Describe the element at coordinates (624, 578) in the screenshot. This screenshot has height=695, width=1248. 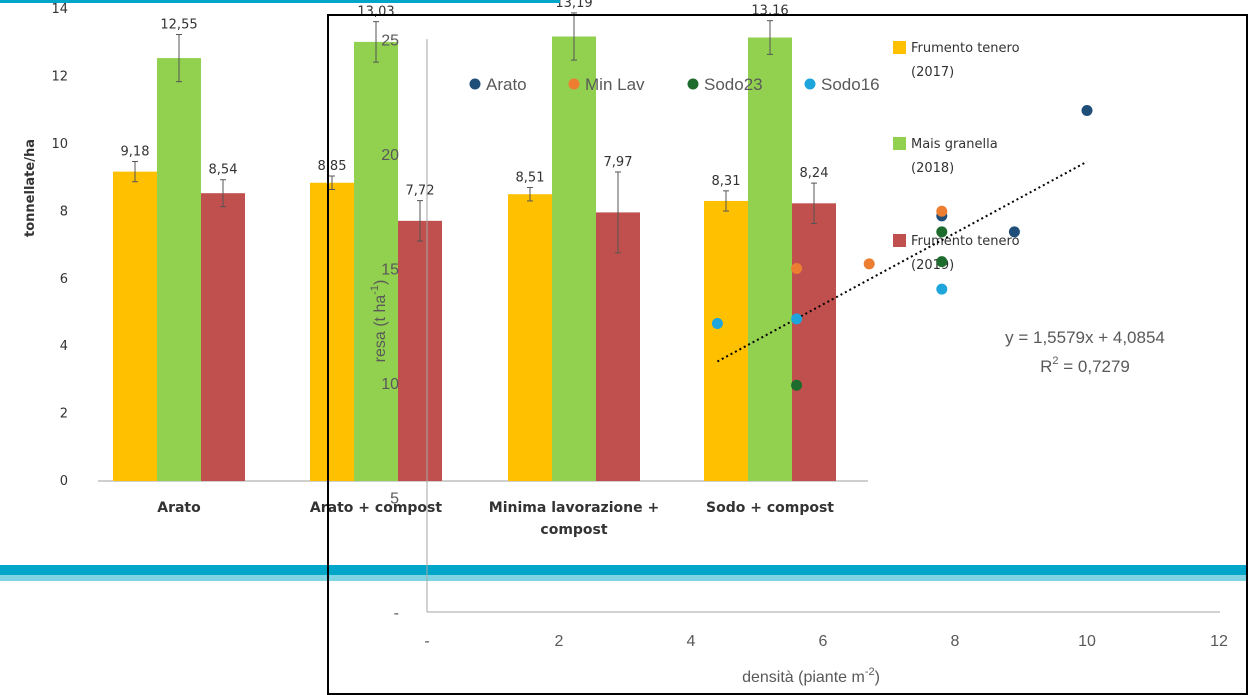
I see `bottom-band-light` at that location.